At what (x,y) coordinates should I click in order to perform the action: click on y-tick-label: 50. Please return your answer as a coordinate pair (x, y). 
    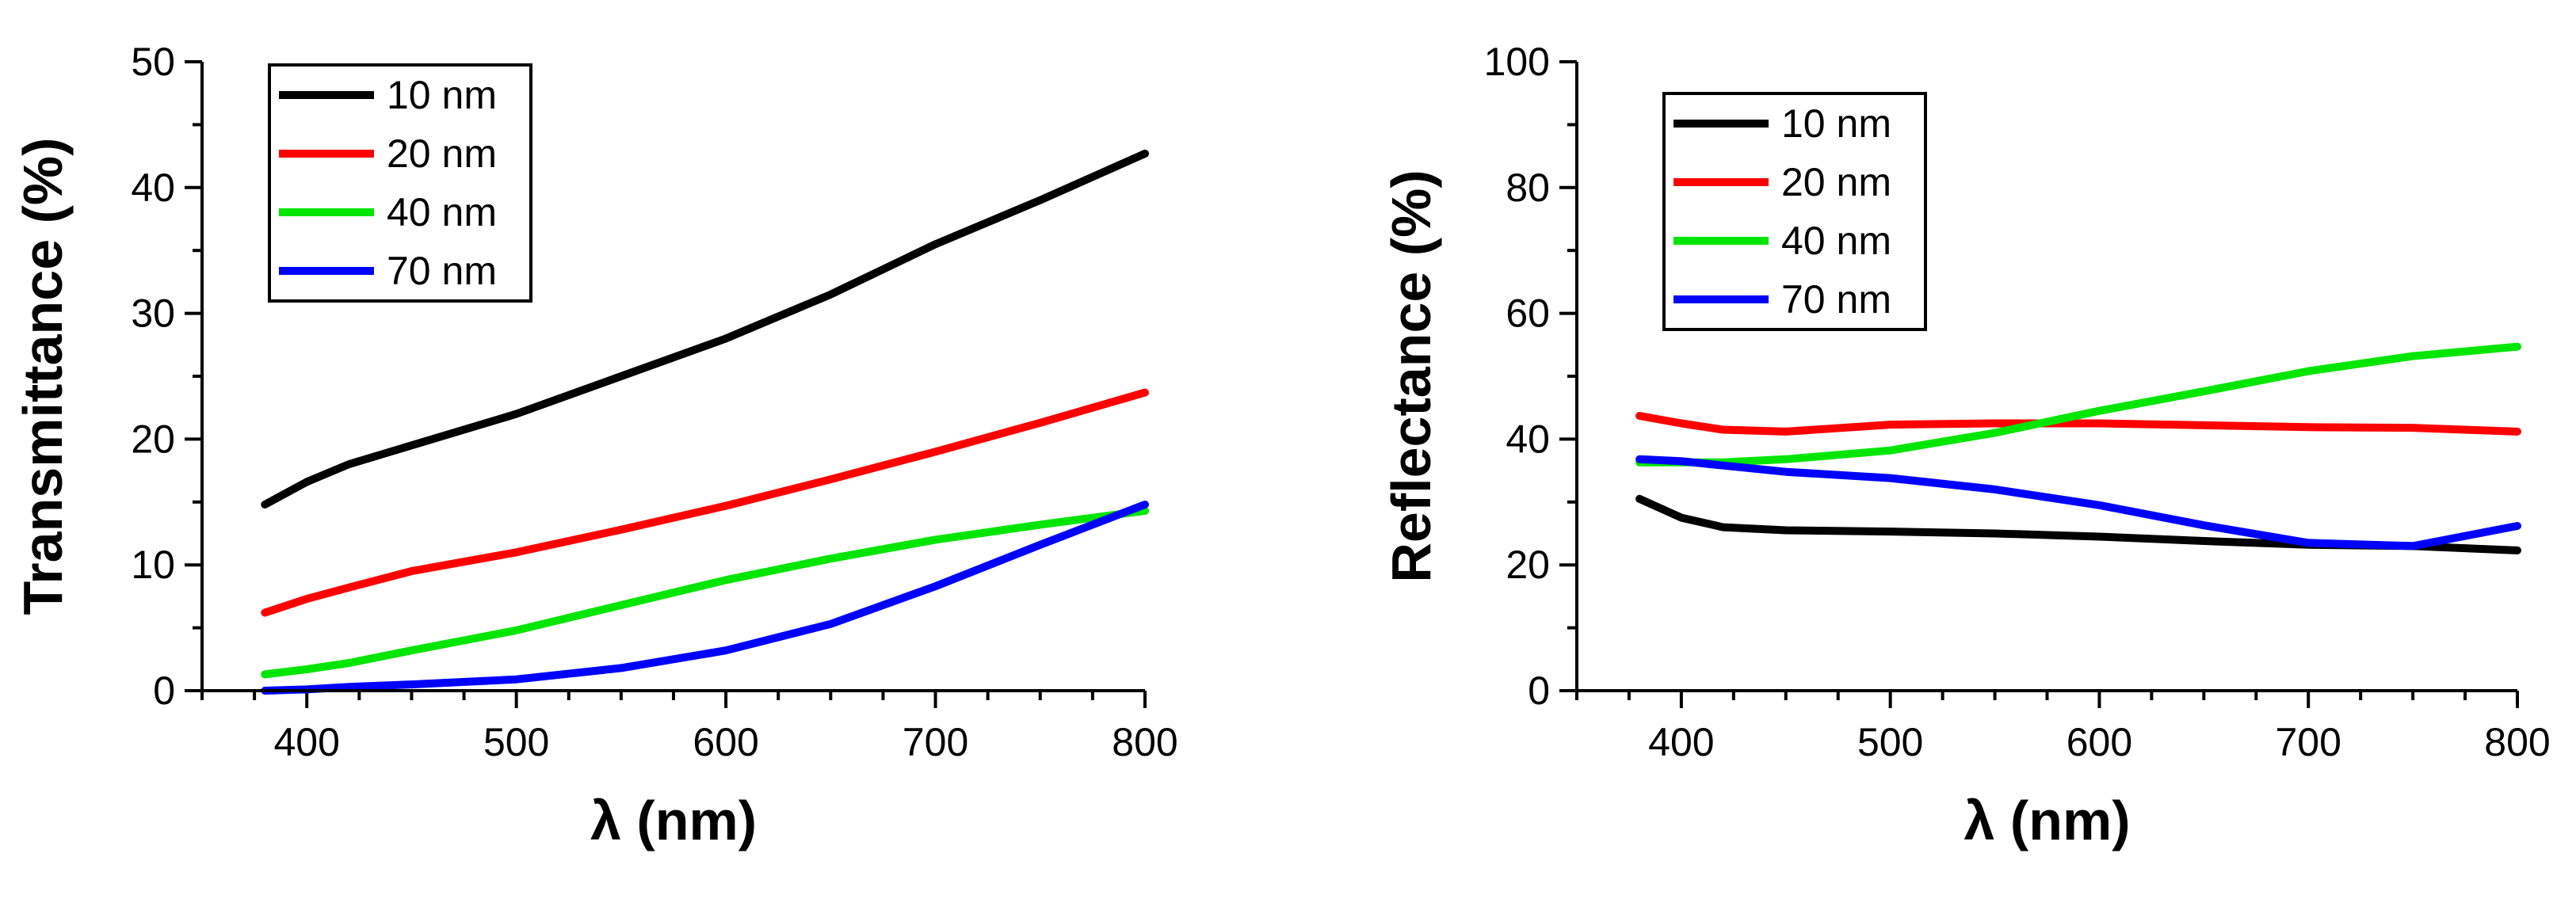
    Looking at the image, I should click on (153, 62).